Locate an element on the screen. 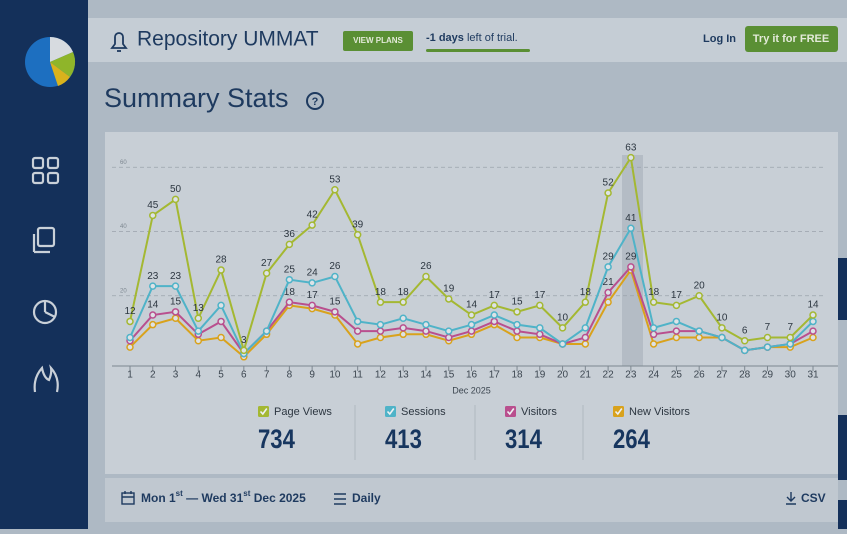 This screenshot has height=534, width=847. data-label: 7 is located at coordinates (768, 327).